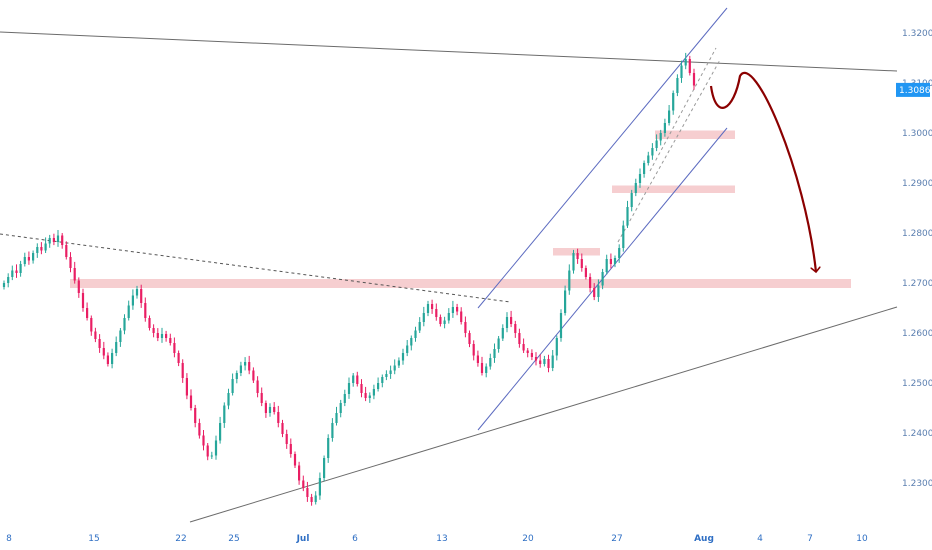 The image size is (932, 550). Describe the element at coordinates (441, 539) in the screenshot. I see `time-tick-label: 13` at that location.